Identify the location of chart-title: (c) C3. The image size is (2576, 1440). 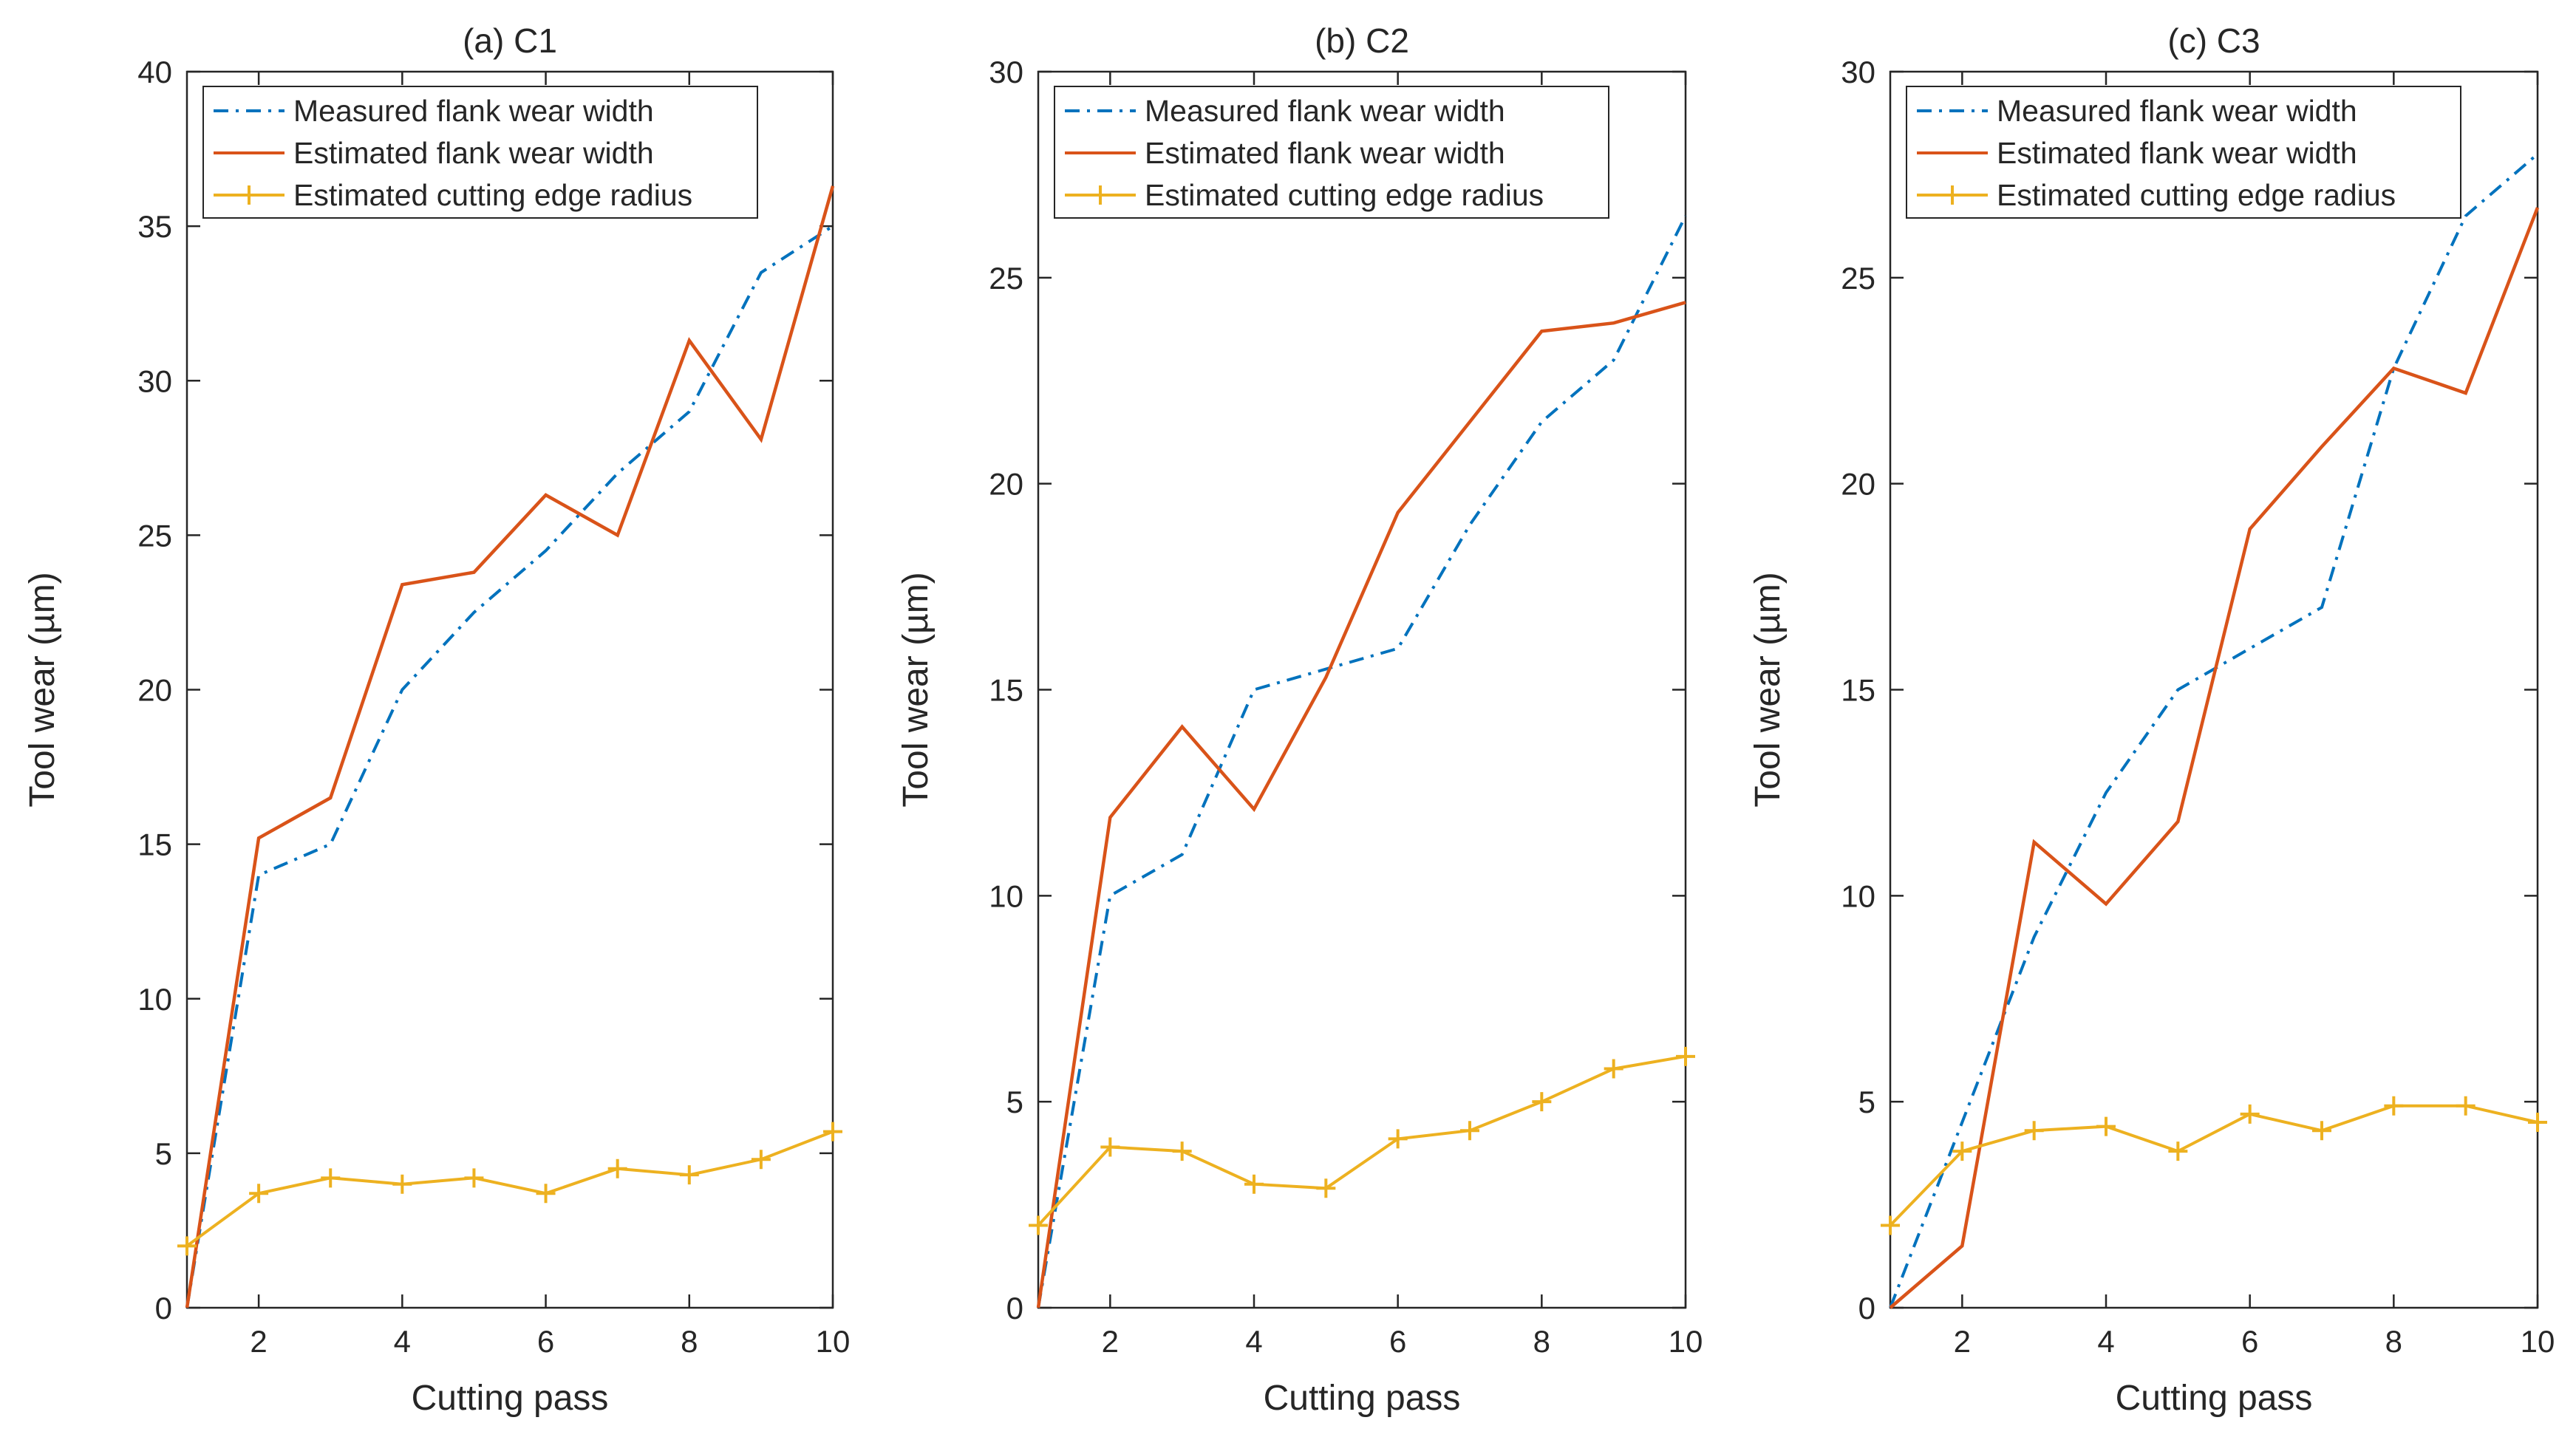
(2213, 40).